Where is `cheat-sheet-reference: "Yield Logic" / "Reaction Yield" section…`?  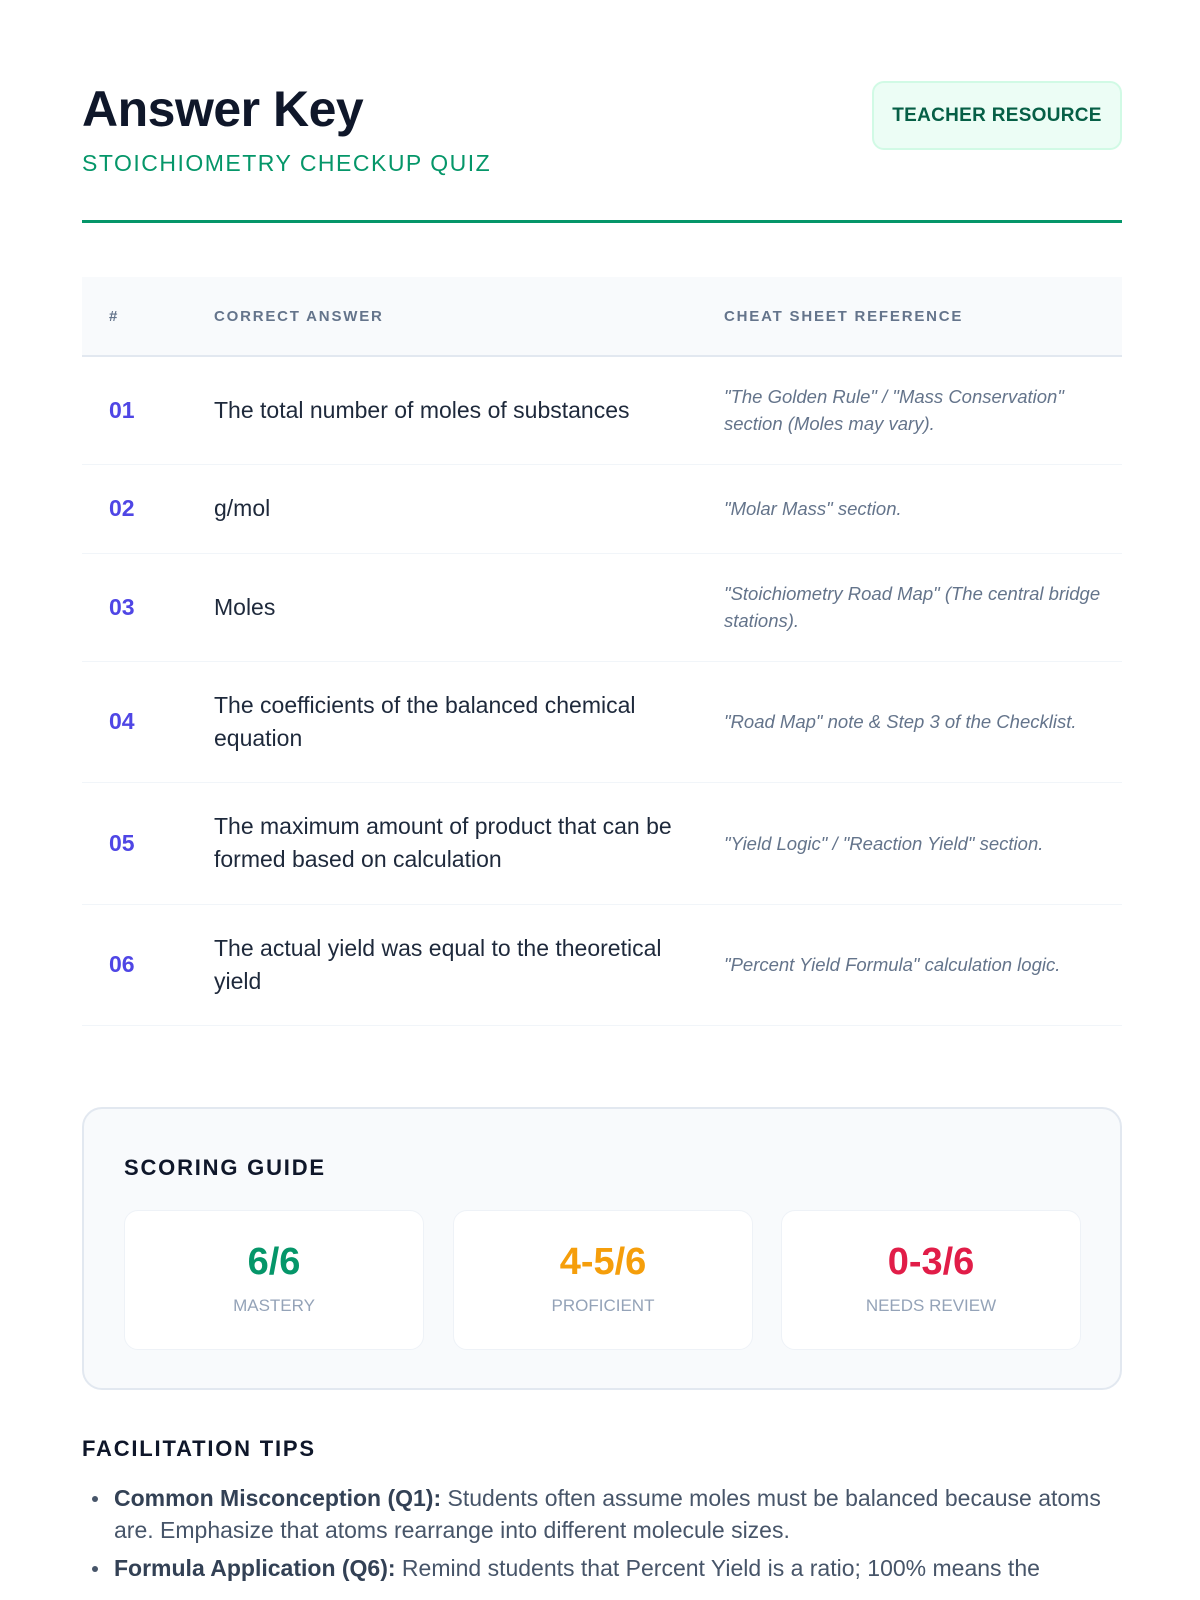 cheat-sheet-reference: "Yield Logic" / "Reaction Yield" section… is located at coordinates (884, 843).